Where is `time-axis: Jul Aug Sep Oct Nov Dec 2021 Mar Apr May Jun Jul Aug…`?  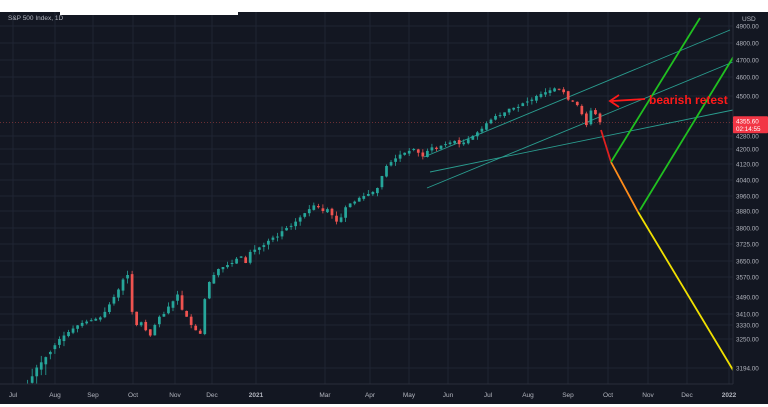
time-axis: Jul Aug Sep Oct Nov Dec 2021 Mar Apr May Jun Jul Aug… is located at coordinates (384, 393).